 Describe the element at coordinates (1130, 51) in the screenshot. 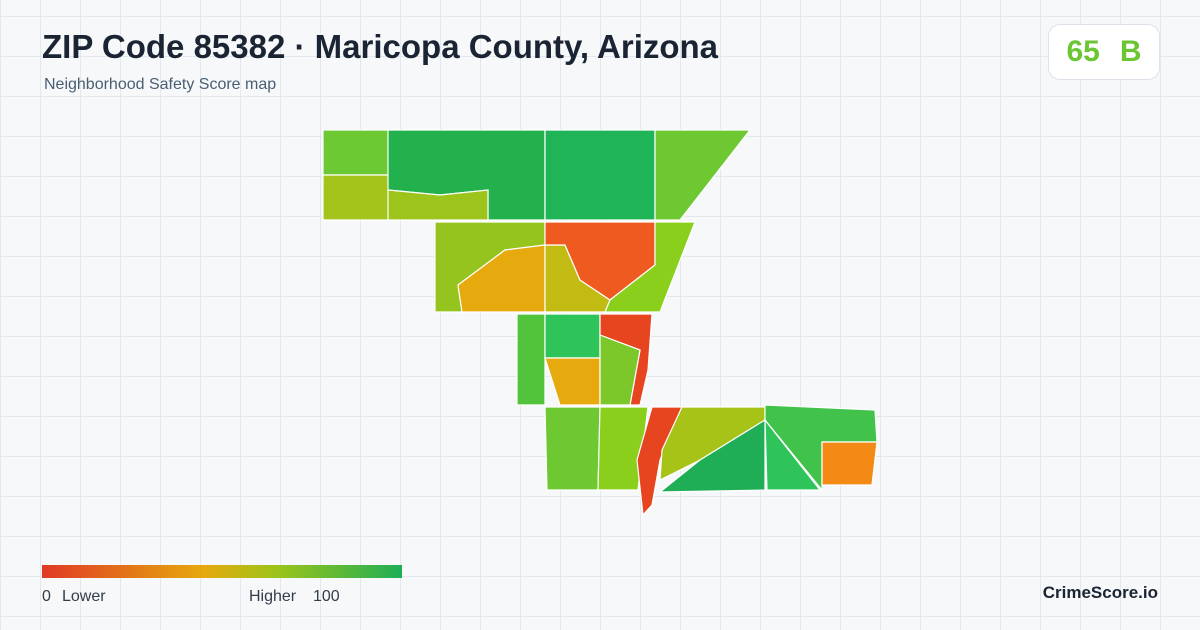

I see `score-grade: B` at that location.